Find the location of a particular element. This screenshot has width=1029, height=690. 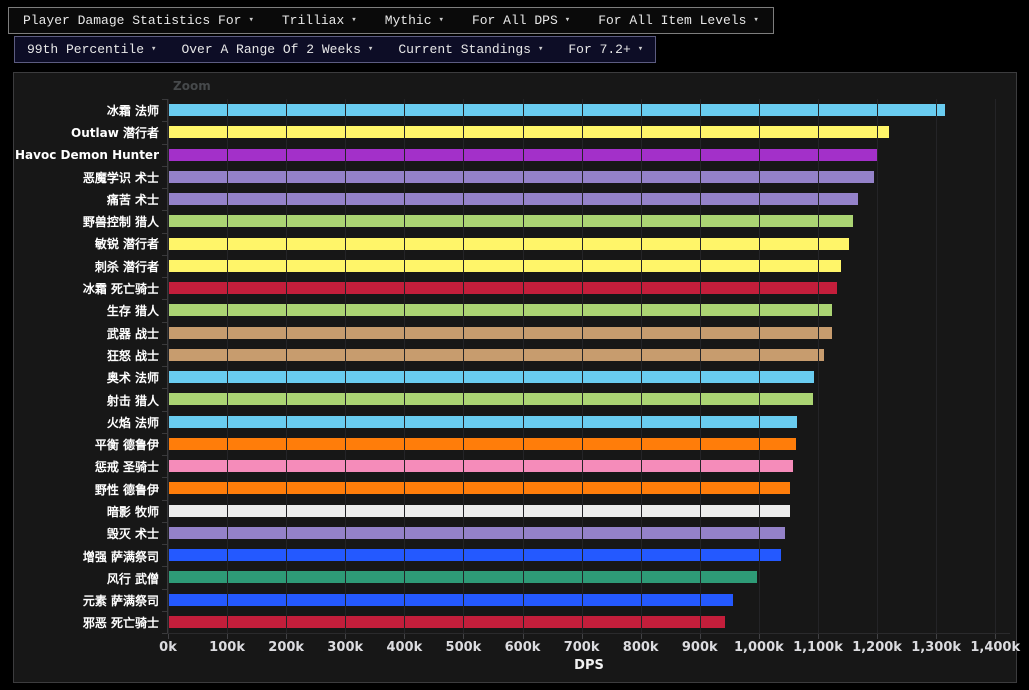

filter-dropdown-over-a-range-of-2-weeks: Over A Range Of 2 Weeks ▾ is located at coordinates (277, 49).